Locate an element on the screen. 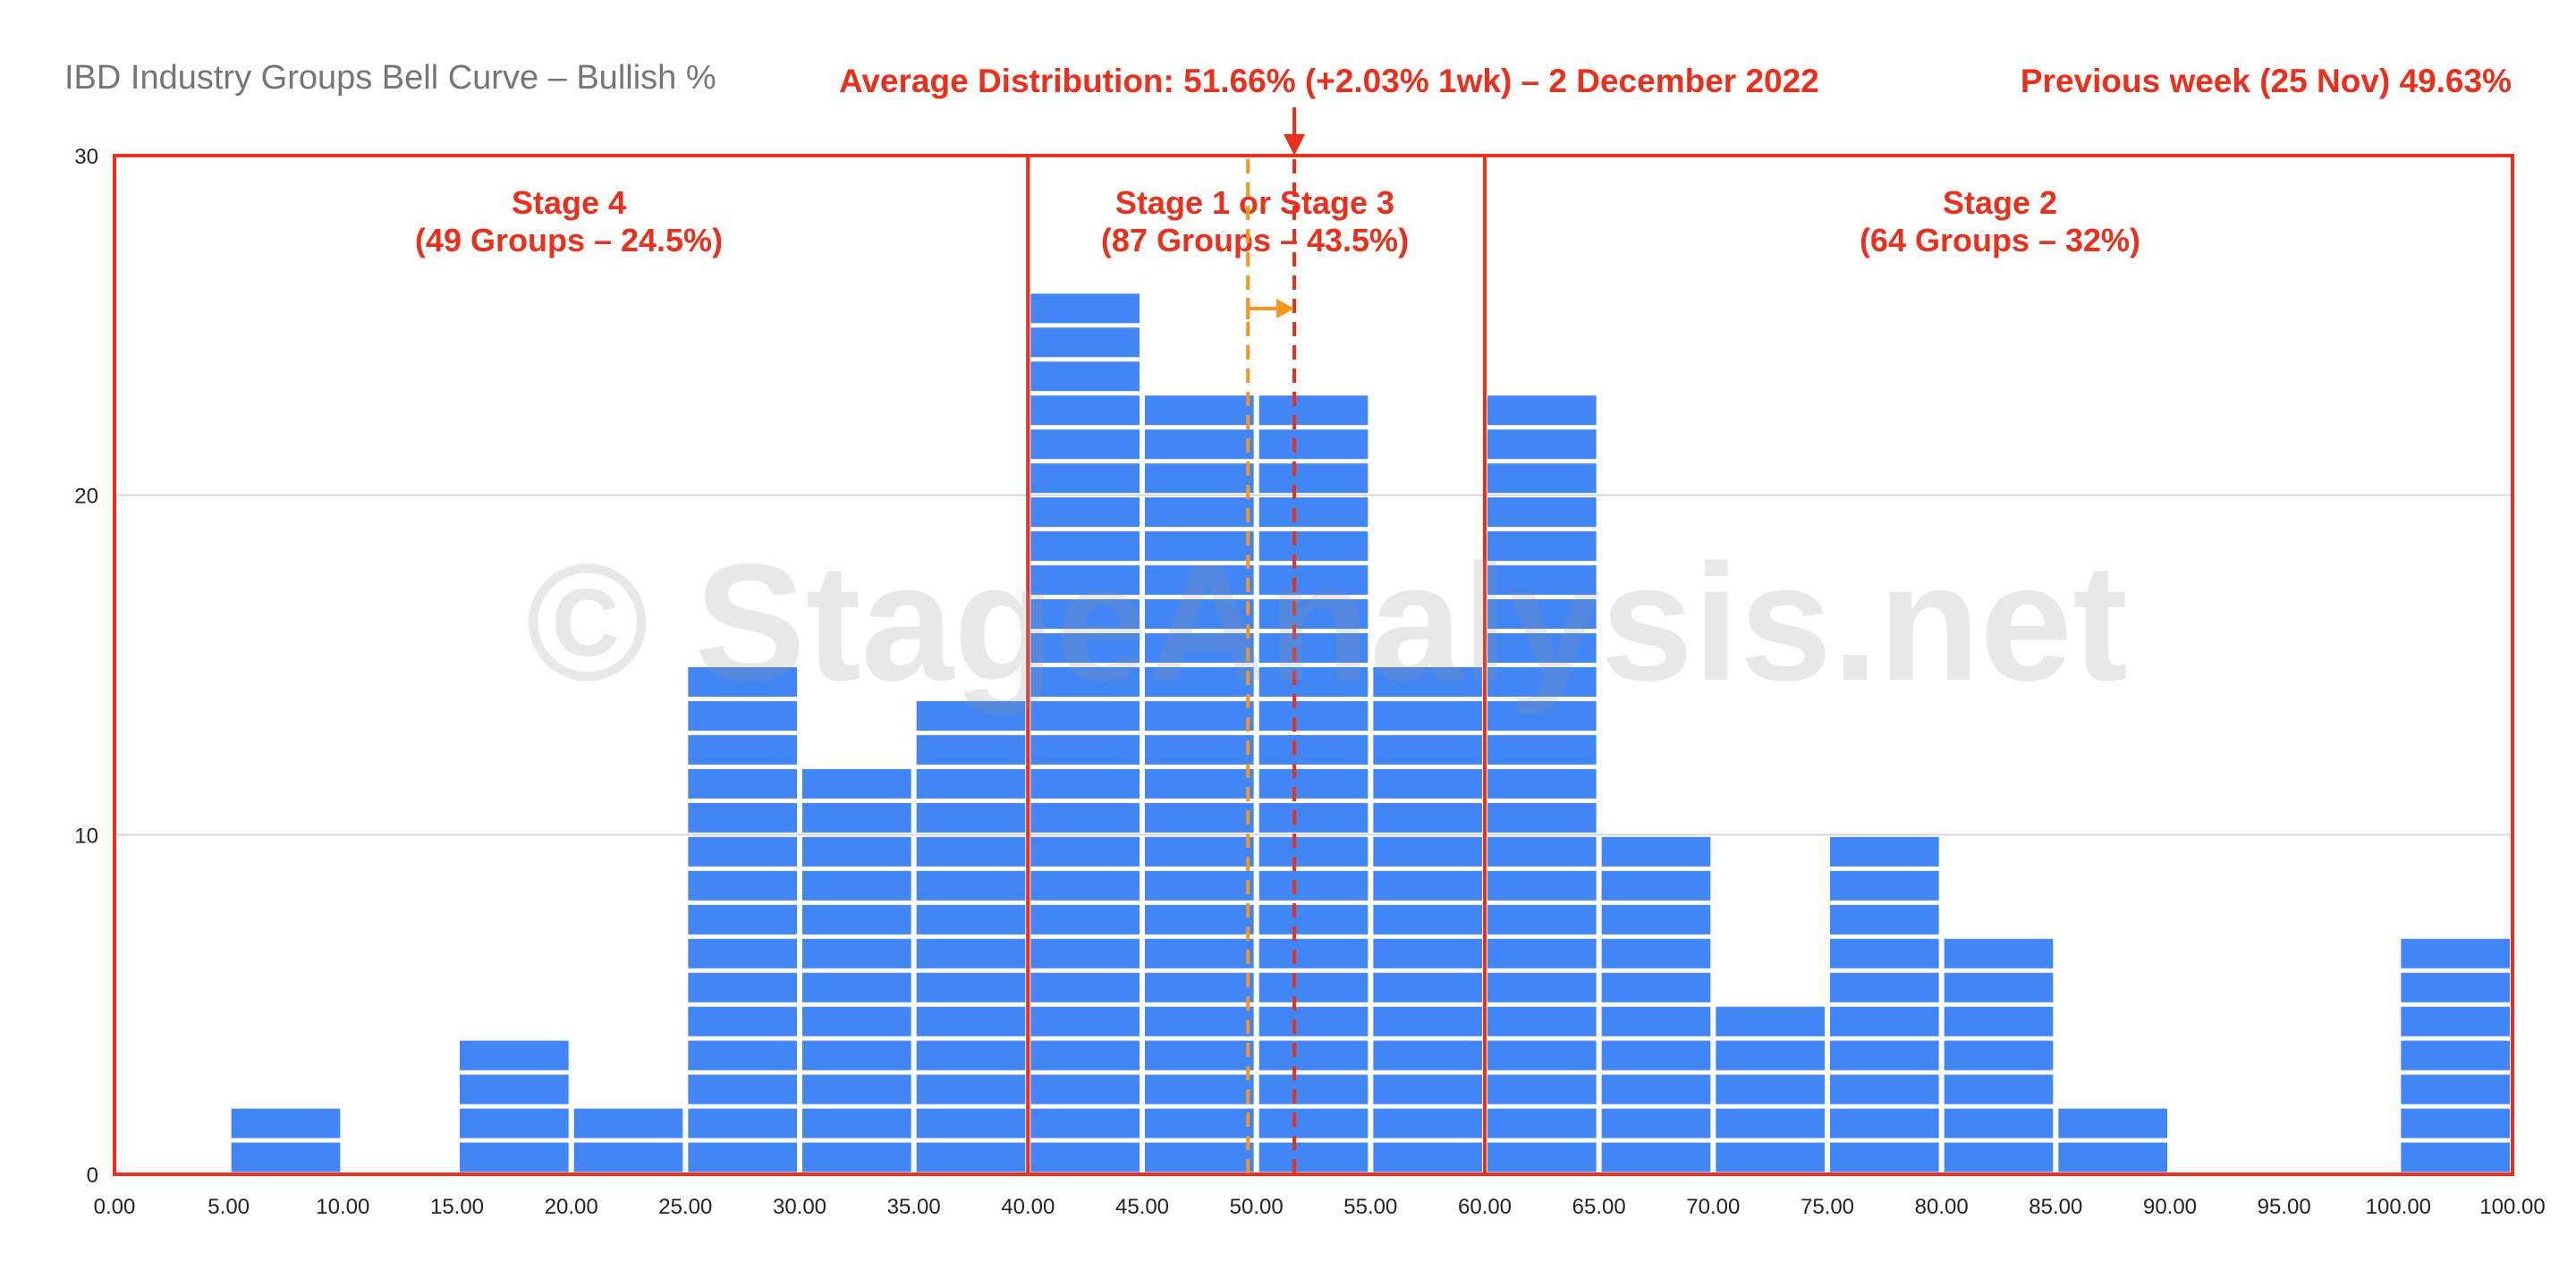 The image size is (2576, 1270). x-tick-label: 45.00 is located at coordinates (1142, 1207).